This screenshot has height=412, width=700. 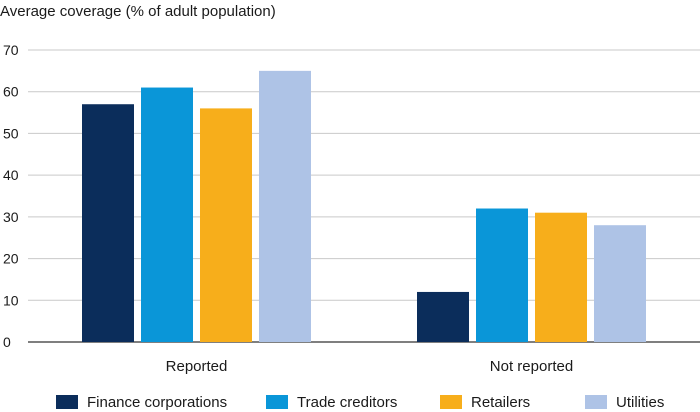 What do you see at coordinates (11, 92) in the screenshot?
I see `y-tick-label: 60` at bounding box center [11, 92].